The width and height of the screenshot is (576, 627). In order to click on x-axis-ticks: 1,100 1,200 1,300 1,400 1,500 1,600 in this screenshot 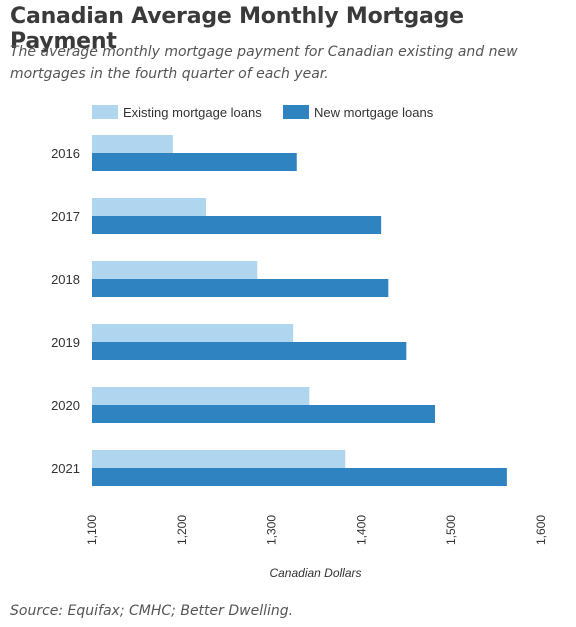, I will do `click(316, 530)`.